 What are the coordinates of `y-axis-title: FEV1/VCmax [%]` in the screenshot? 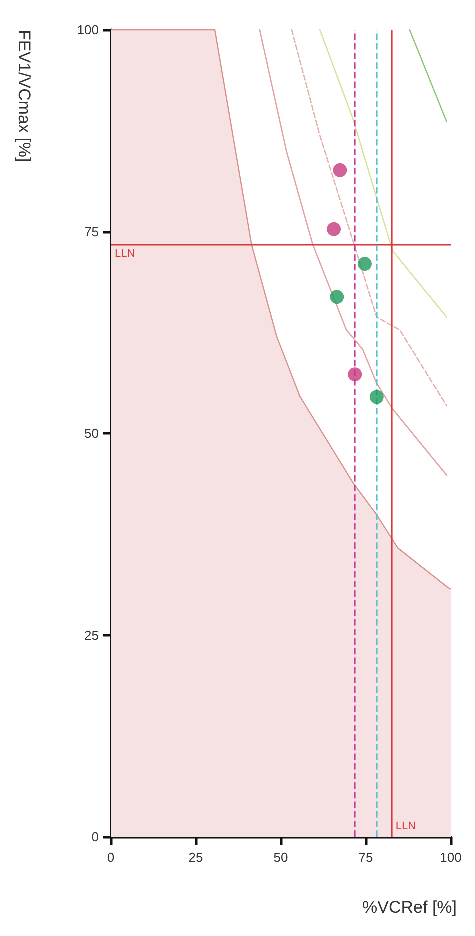 It's located at (24, 96).